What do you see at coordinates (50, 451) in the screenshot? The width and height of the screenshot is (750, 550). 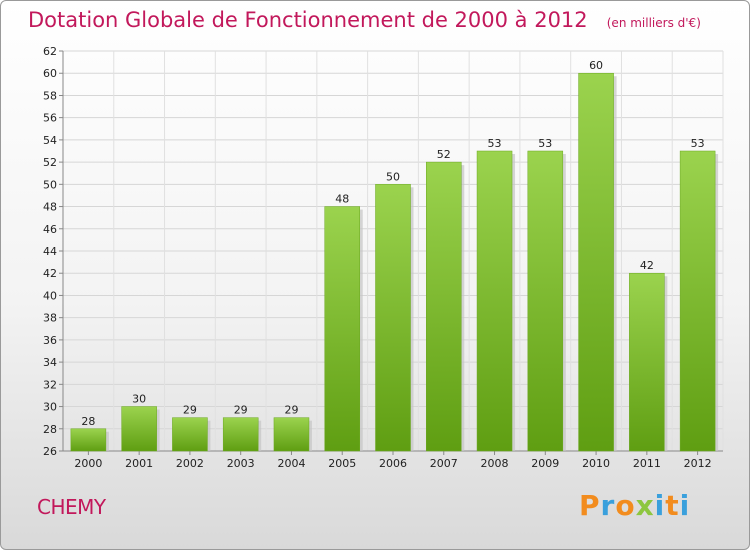 I see `y-tick-label: 26` at bounding box center [50, 451].